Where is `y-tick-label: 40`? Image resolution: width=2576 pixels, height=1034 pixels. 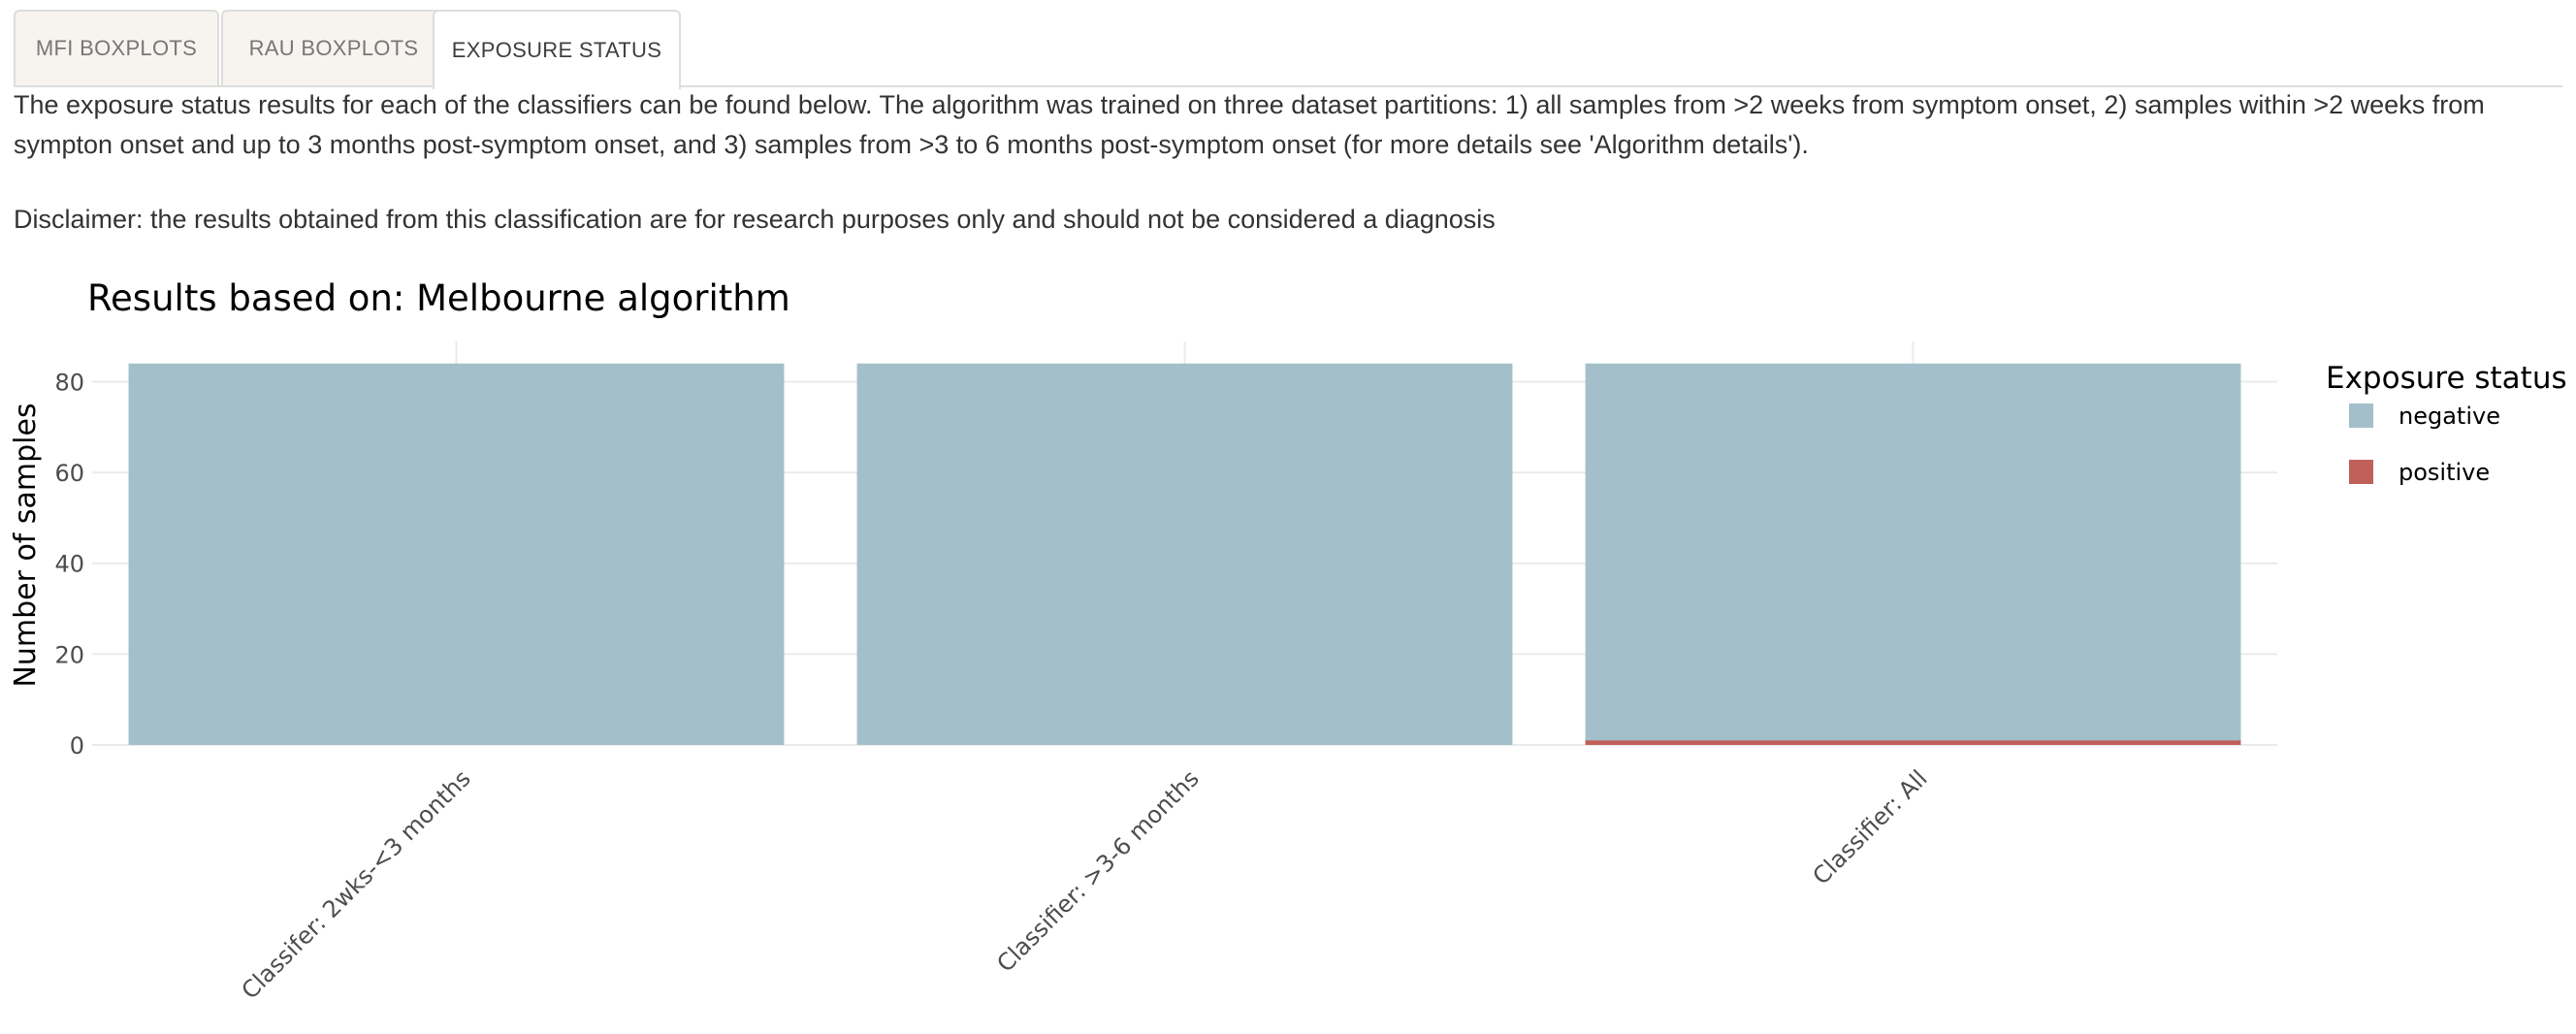 y-tick-label: 40 is located at coordinates (69, 565).